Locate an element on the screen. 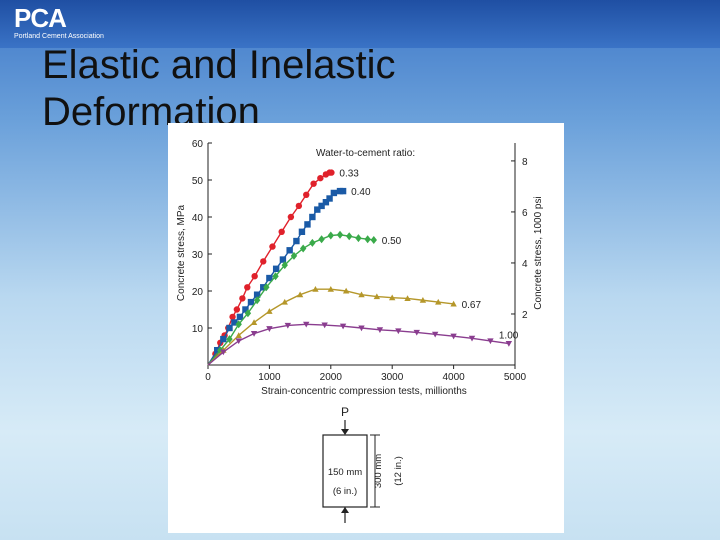 Image resolution: width=720 pixels, height=540 pixels. width-label-mm: 150 mm is located at coordinates (345, 472).